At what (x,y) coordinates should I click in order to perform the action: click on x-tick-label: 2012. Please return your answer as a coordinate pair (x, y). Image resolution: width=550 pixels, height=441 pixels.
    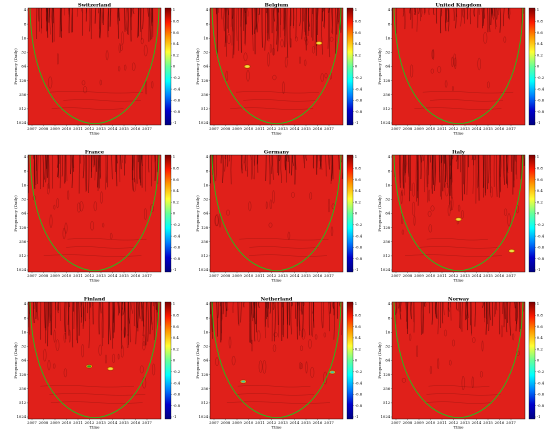
    Looking at the image, I should click on (90, 422).